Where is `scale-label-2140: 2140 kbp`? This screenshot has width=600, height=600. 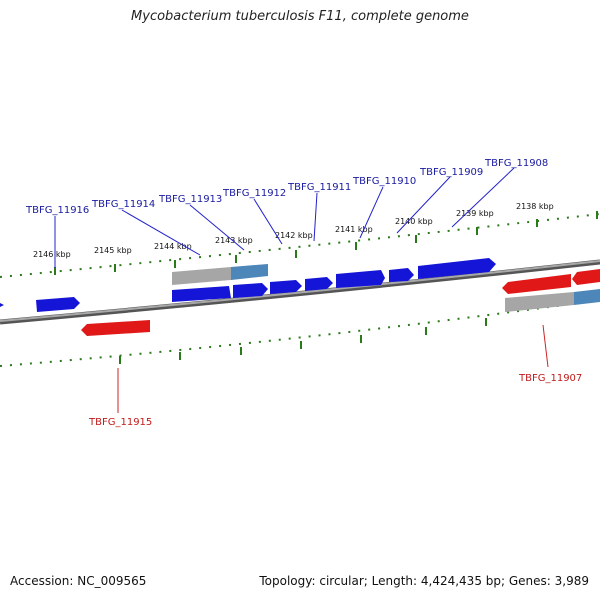 scale-label-2140: 2140 kbp is located at coordinates (414, 221).